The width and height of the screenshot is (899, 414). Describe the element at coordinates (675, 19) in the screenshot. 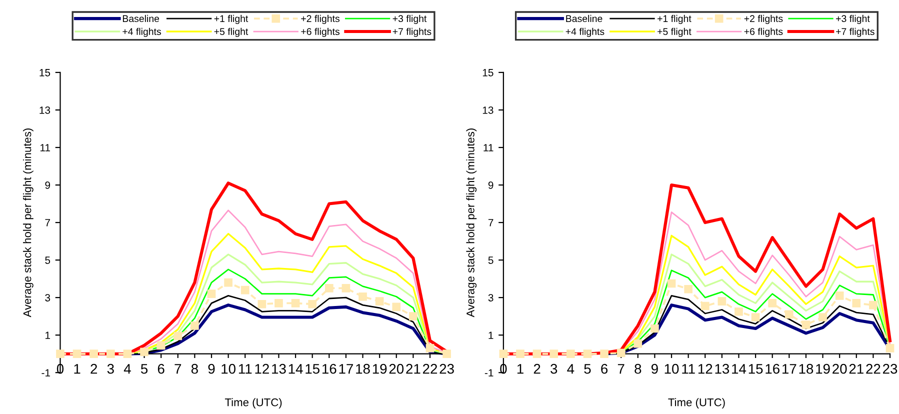

I see `legend-label: +1 flight` at that location.